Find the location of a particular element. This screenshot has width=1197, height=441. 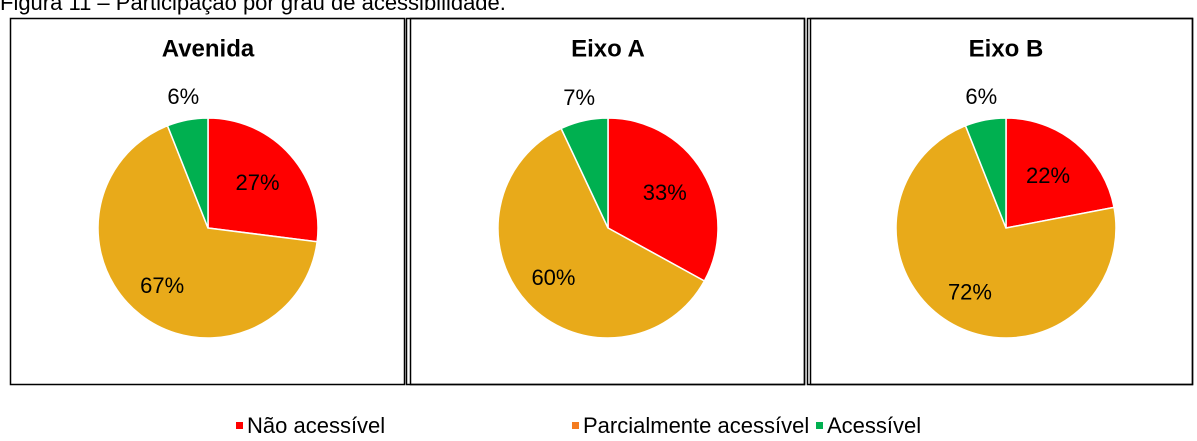

data-label: 67% is located at coordinates (162, 285).